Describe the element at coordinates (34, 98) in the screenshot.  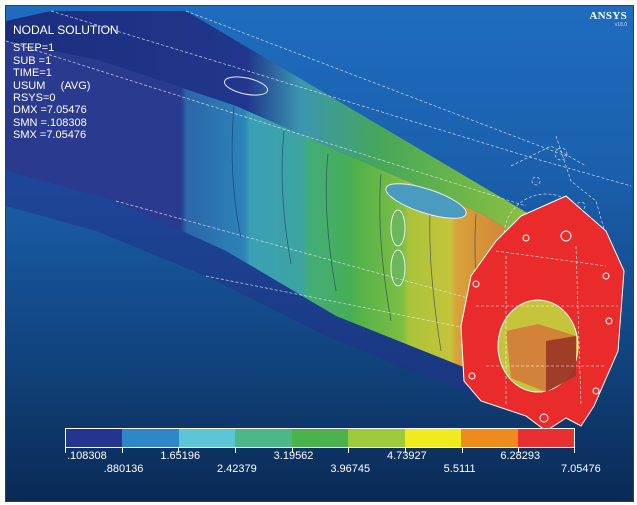
I see `info-line-rsys: RSYS=0` at that location.